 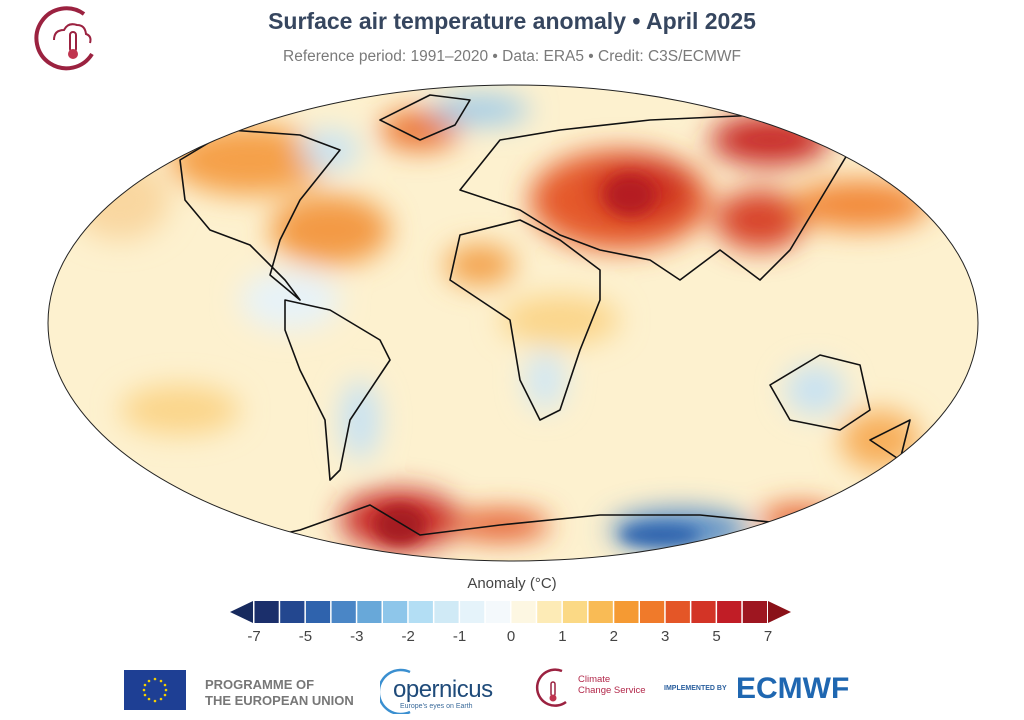 I want to click on c3s-logo-text: Climate Change Service, so click(x=612, y=685).